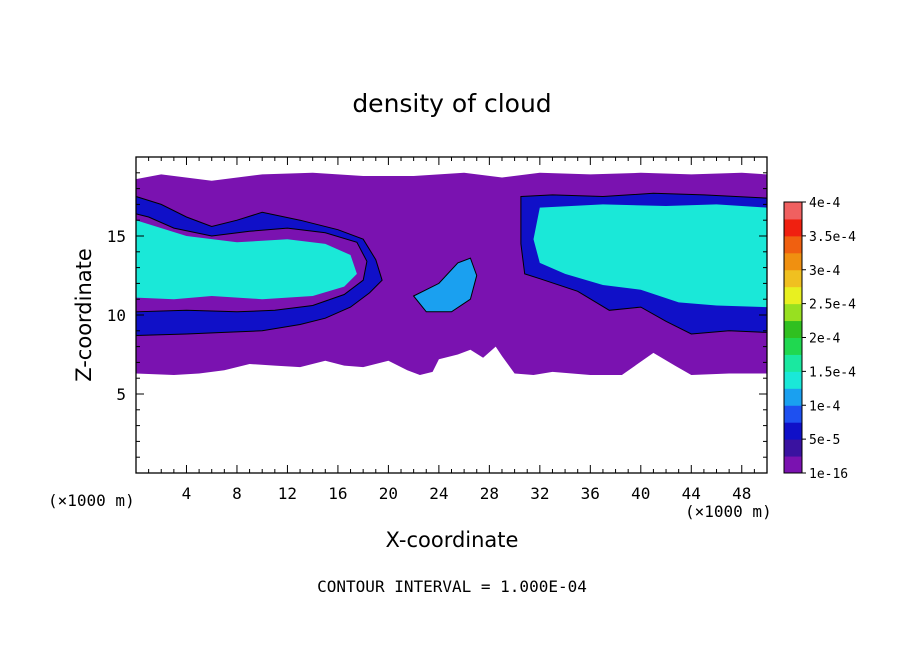 This screenshot has width=904, height=654. I want to click on cloud-region-left-shell, so click(259, 266).